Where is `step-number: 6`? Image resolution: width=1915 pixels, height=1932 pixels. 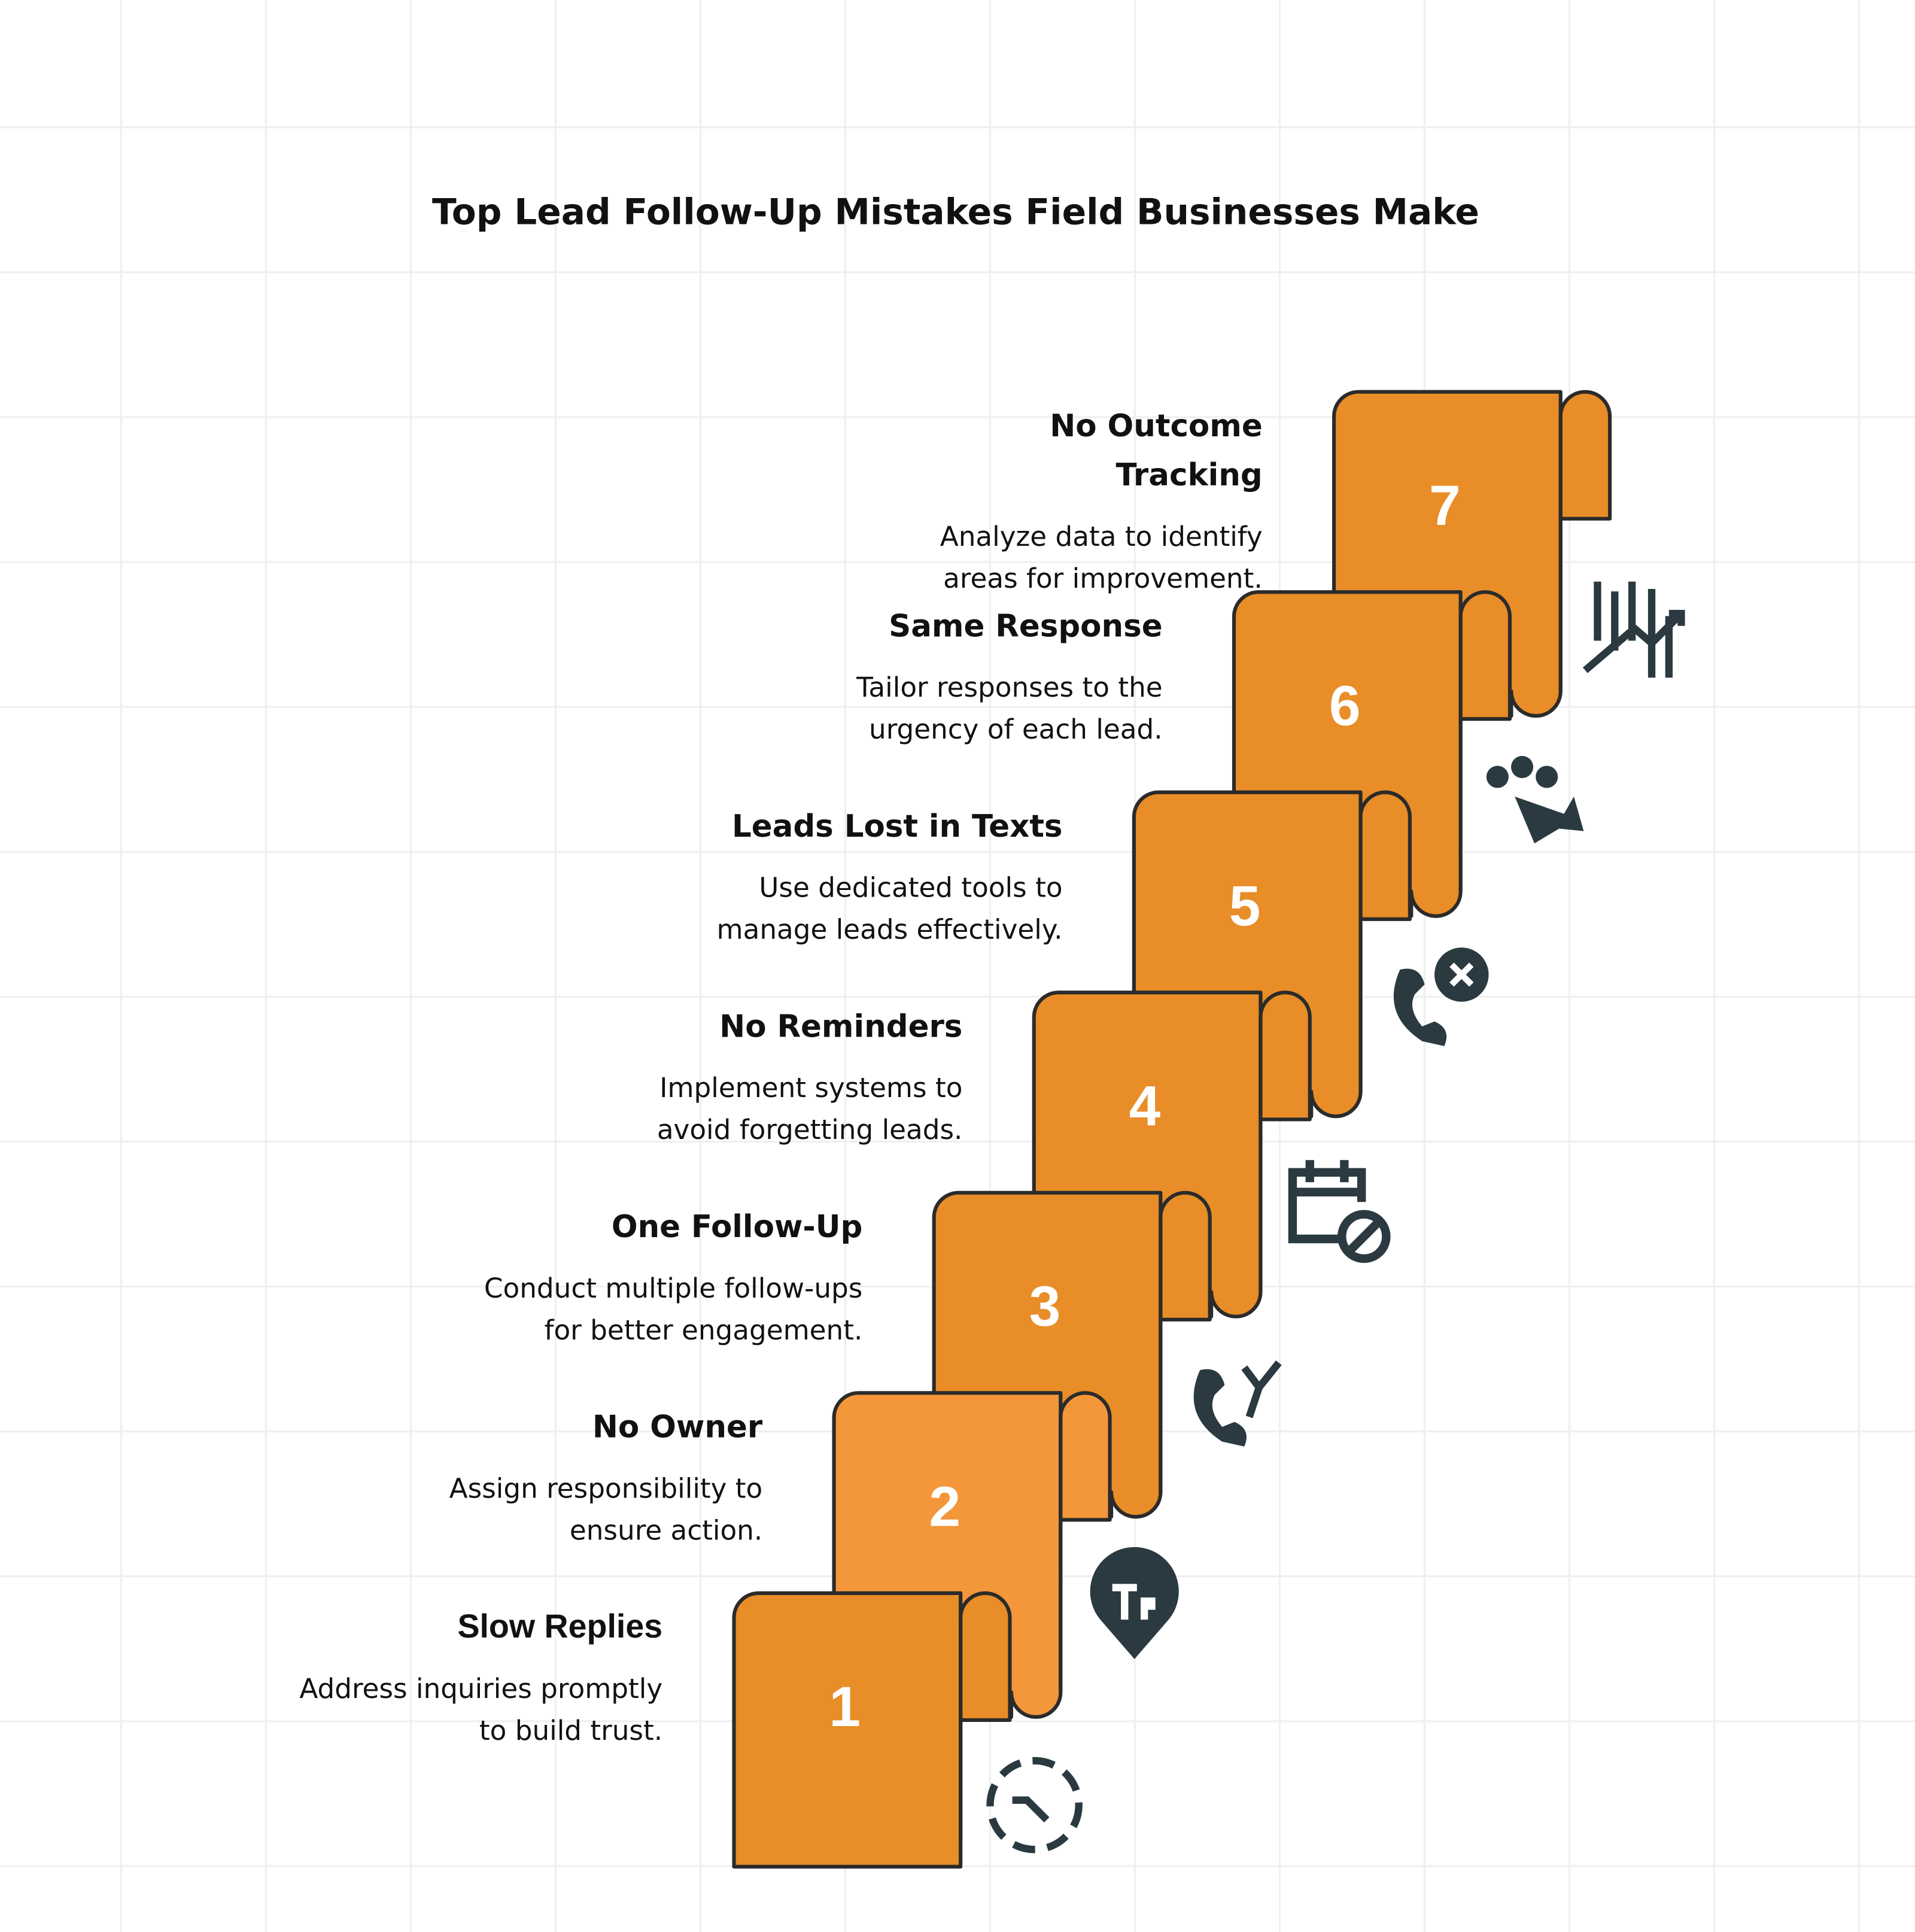 step-number: 6 is located at coordinates (1345, 707).